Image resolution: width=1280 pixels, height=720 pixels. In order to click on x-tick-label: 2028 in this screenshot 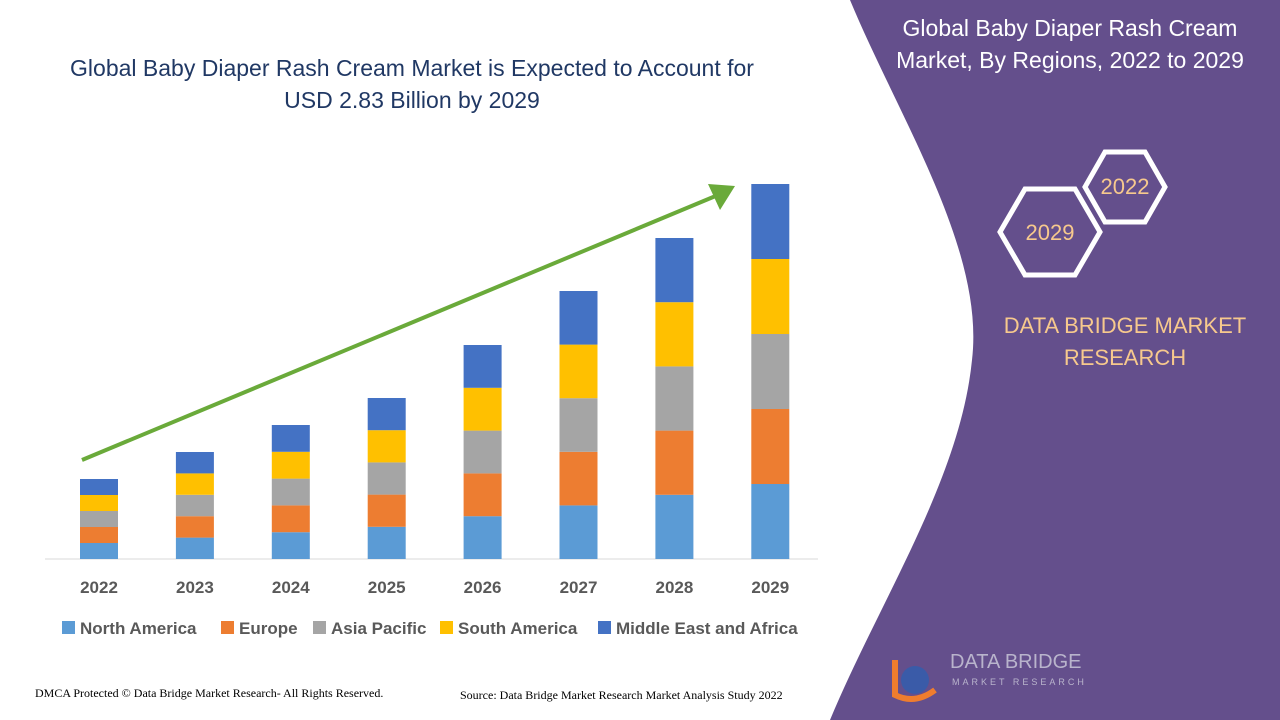, I will do `click(674, 587)`.